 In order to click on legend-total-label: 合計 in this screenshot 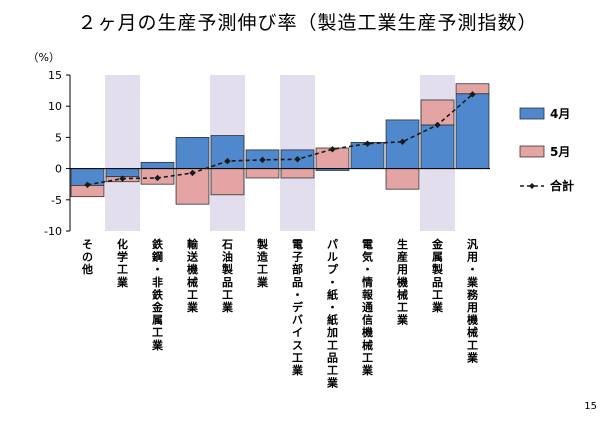, I will do `click(562, 185)`.